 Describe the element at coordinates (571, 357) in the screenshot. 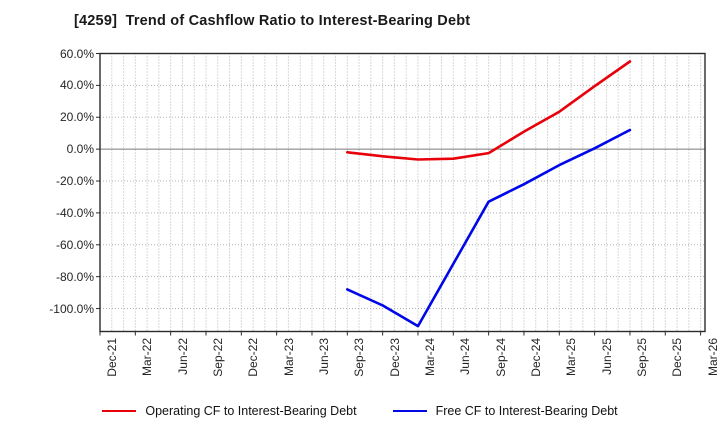

I see `x-tick-label: Mar-25` at that location.